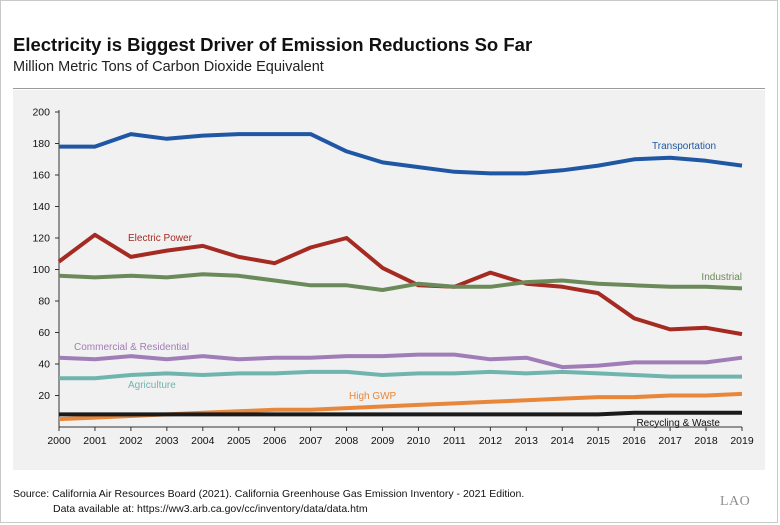 The width and height of the screenshot is (780, 525). Describe the element at coordinates (400, 375) in the screenshot. I see `series-line-agriculture` at that location.